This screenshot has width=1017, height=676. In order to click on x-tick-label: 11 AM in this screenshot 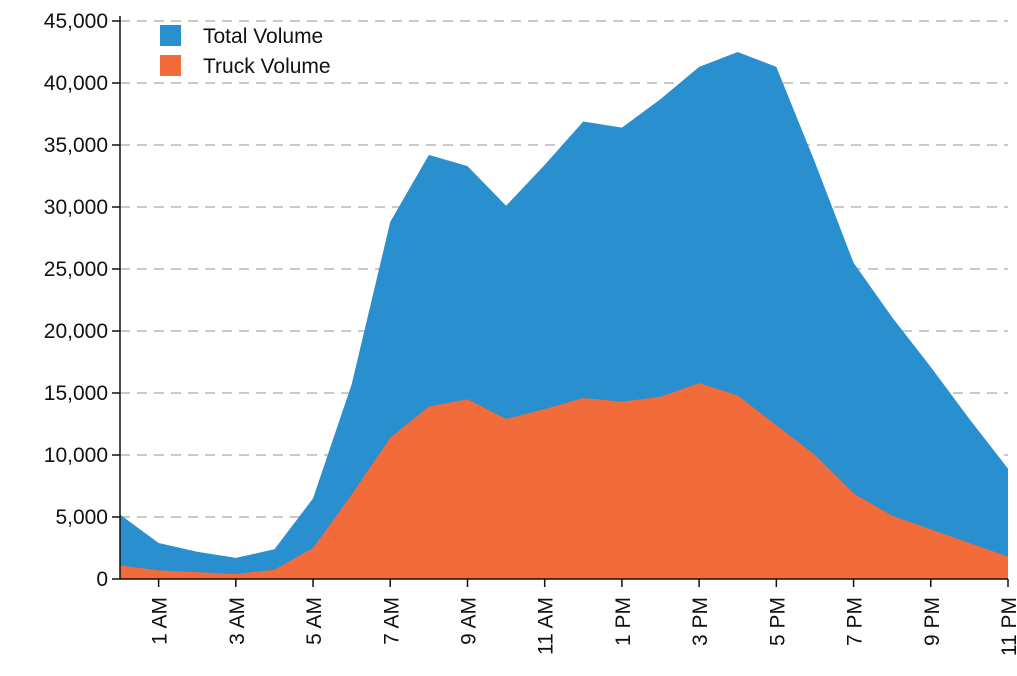, I will do `click(546, 626)`.